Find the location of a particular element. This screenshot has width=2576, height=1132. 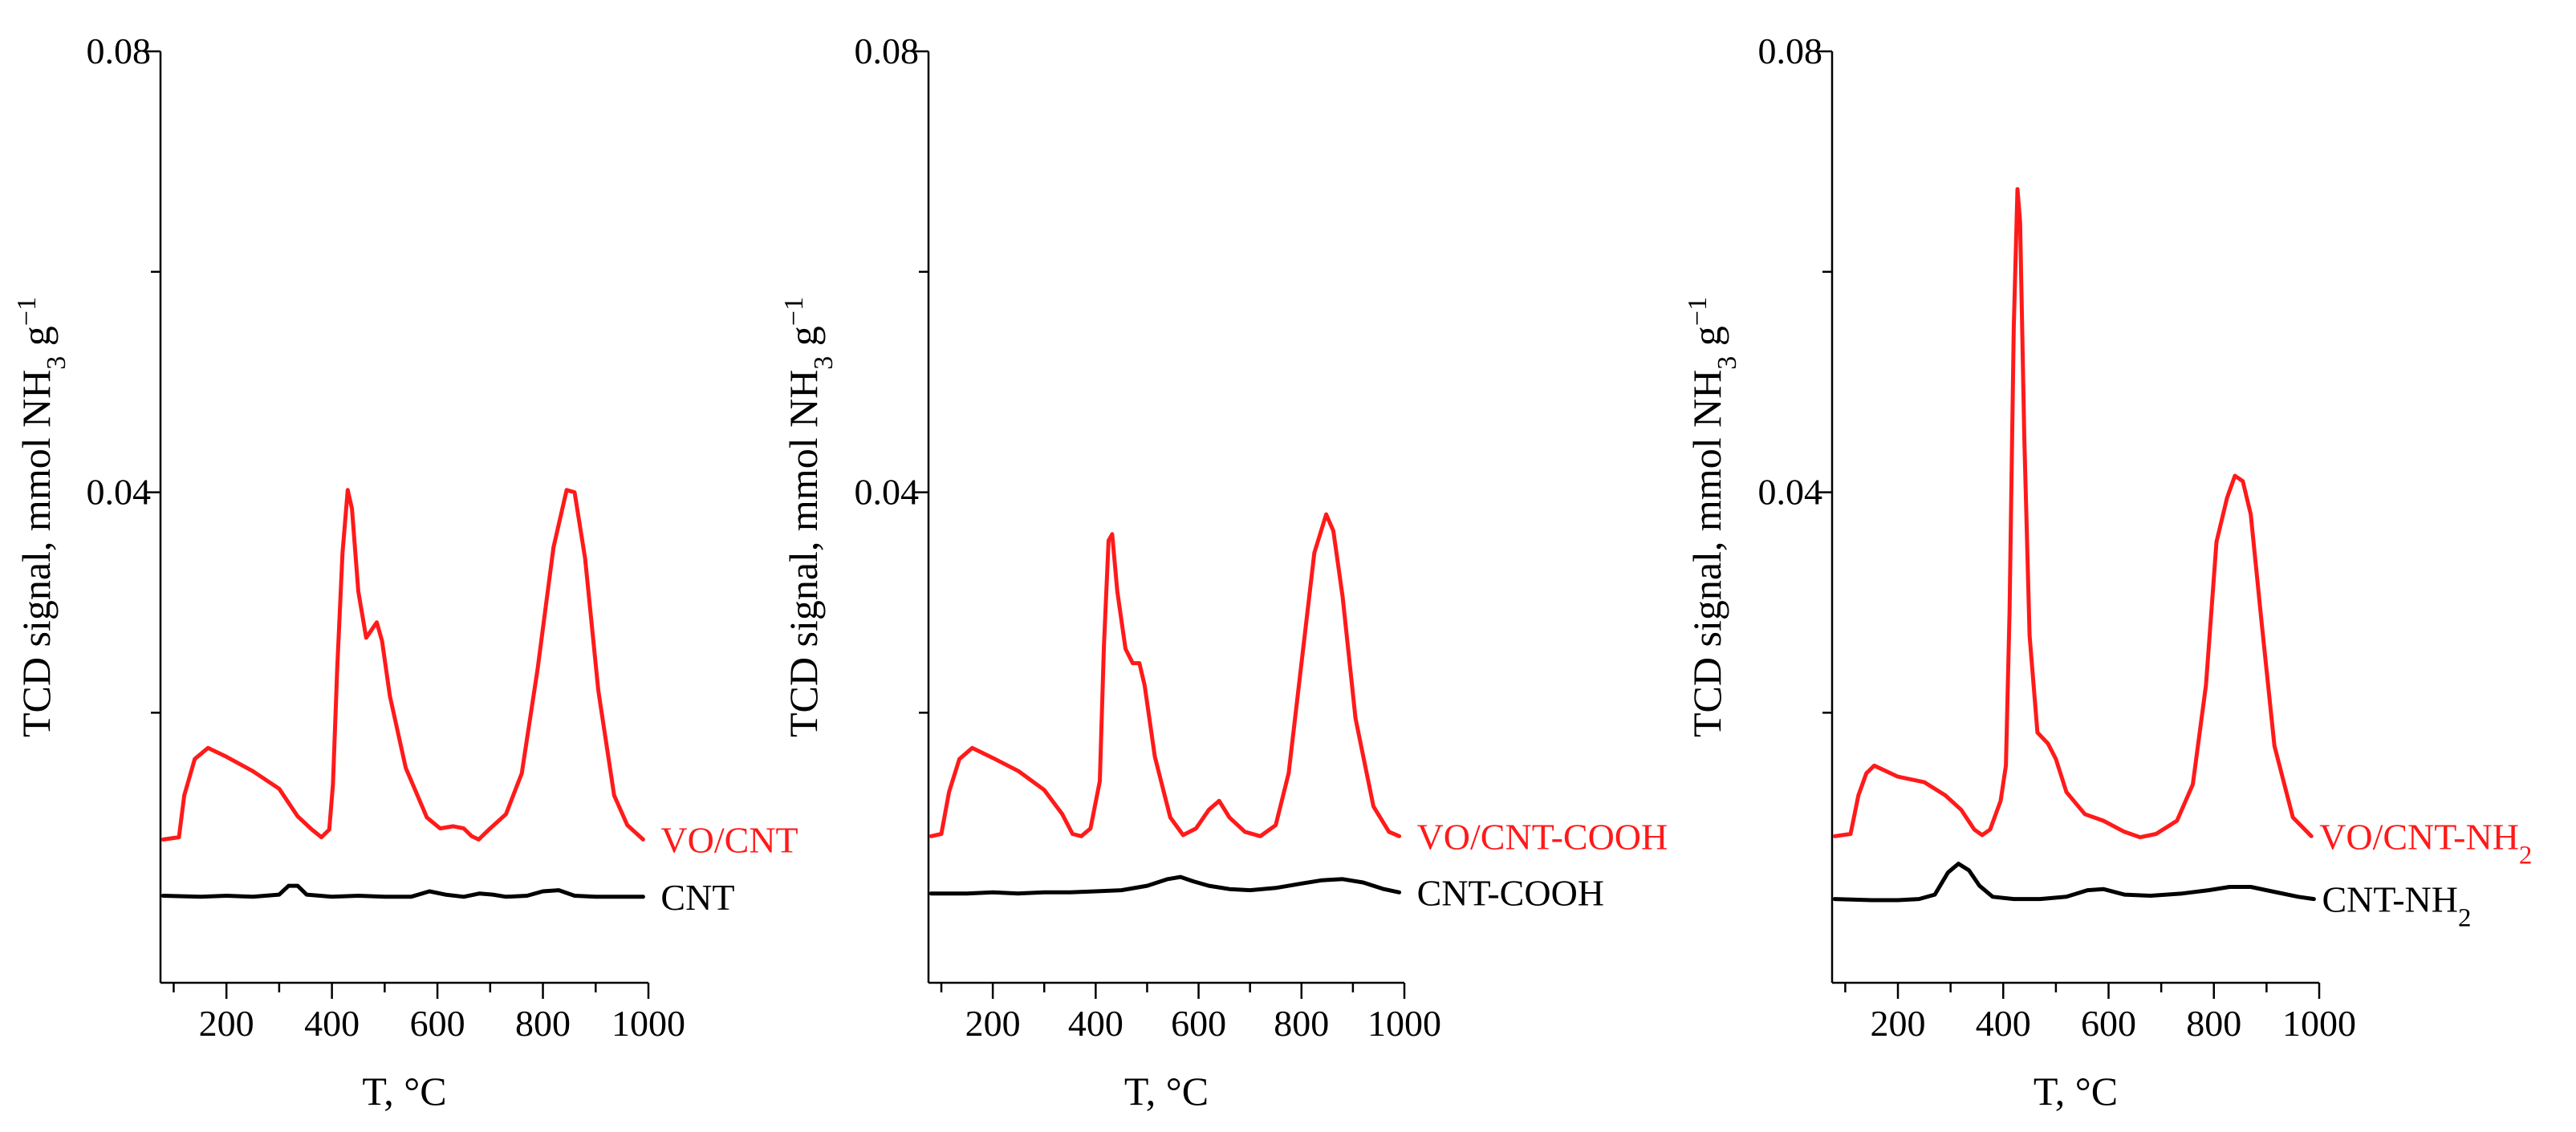

series-label: CNT-NH2 is located at coordinates (2396, 906).